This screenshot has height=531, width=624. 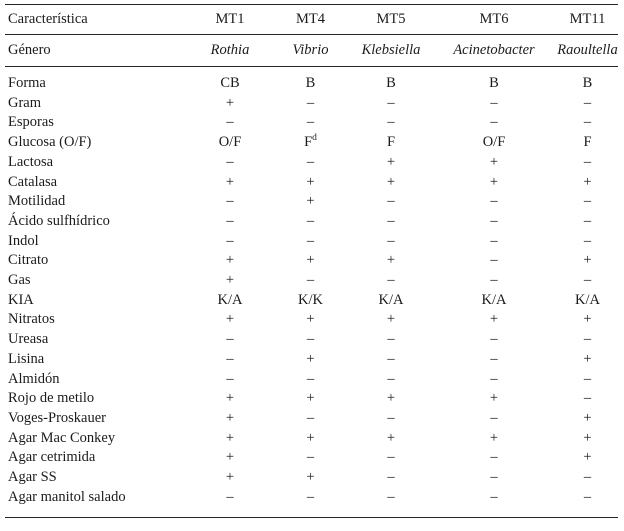 What do you see at coordinates (494, 19) in the screenshot?
I see `column-header-mt6: MT6` at bounding box center [494, 19].